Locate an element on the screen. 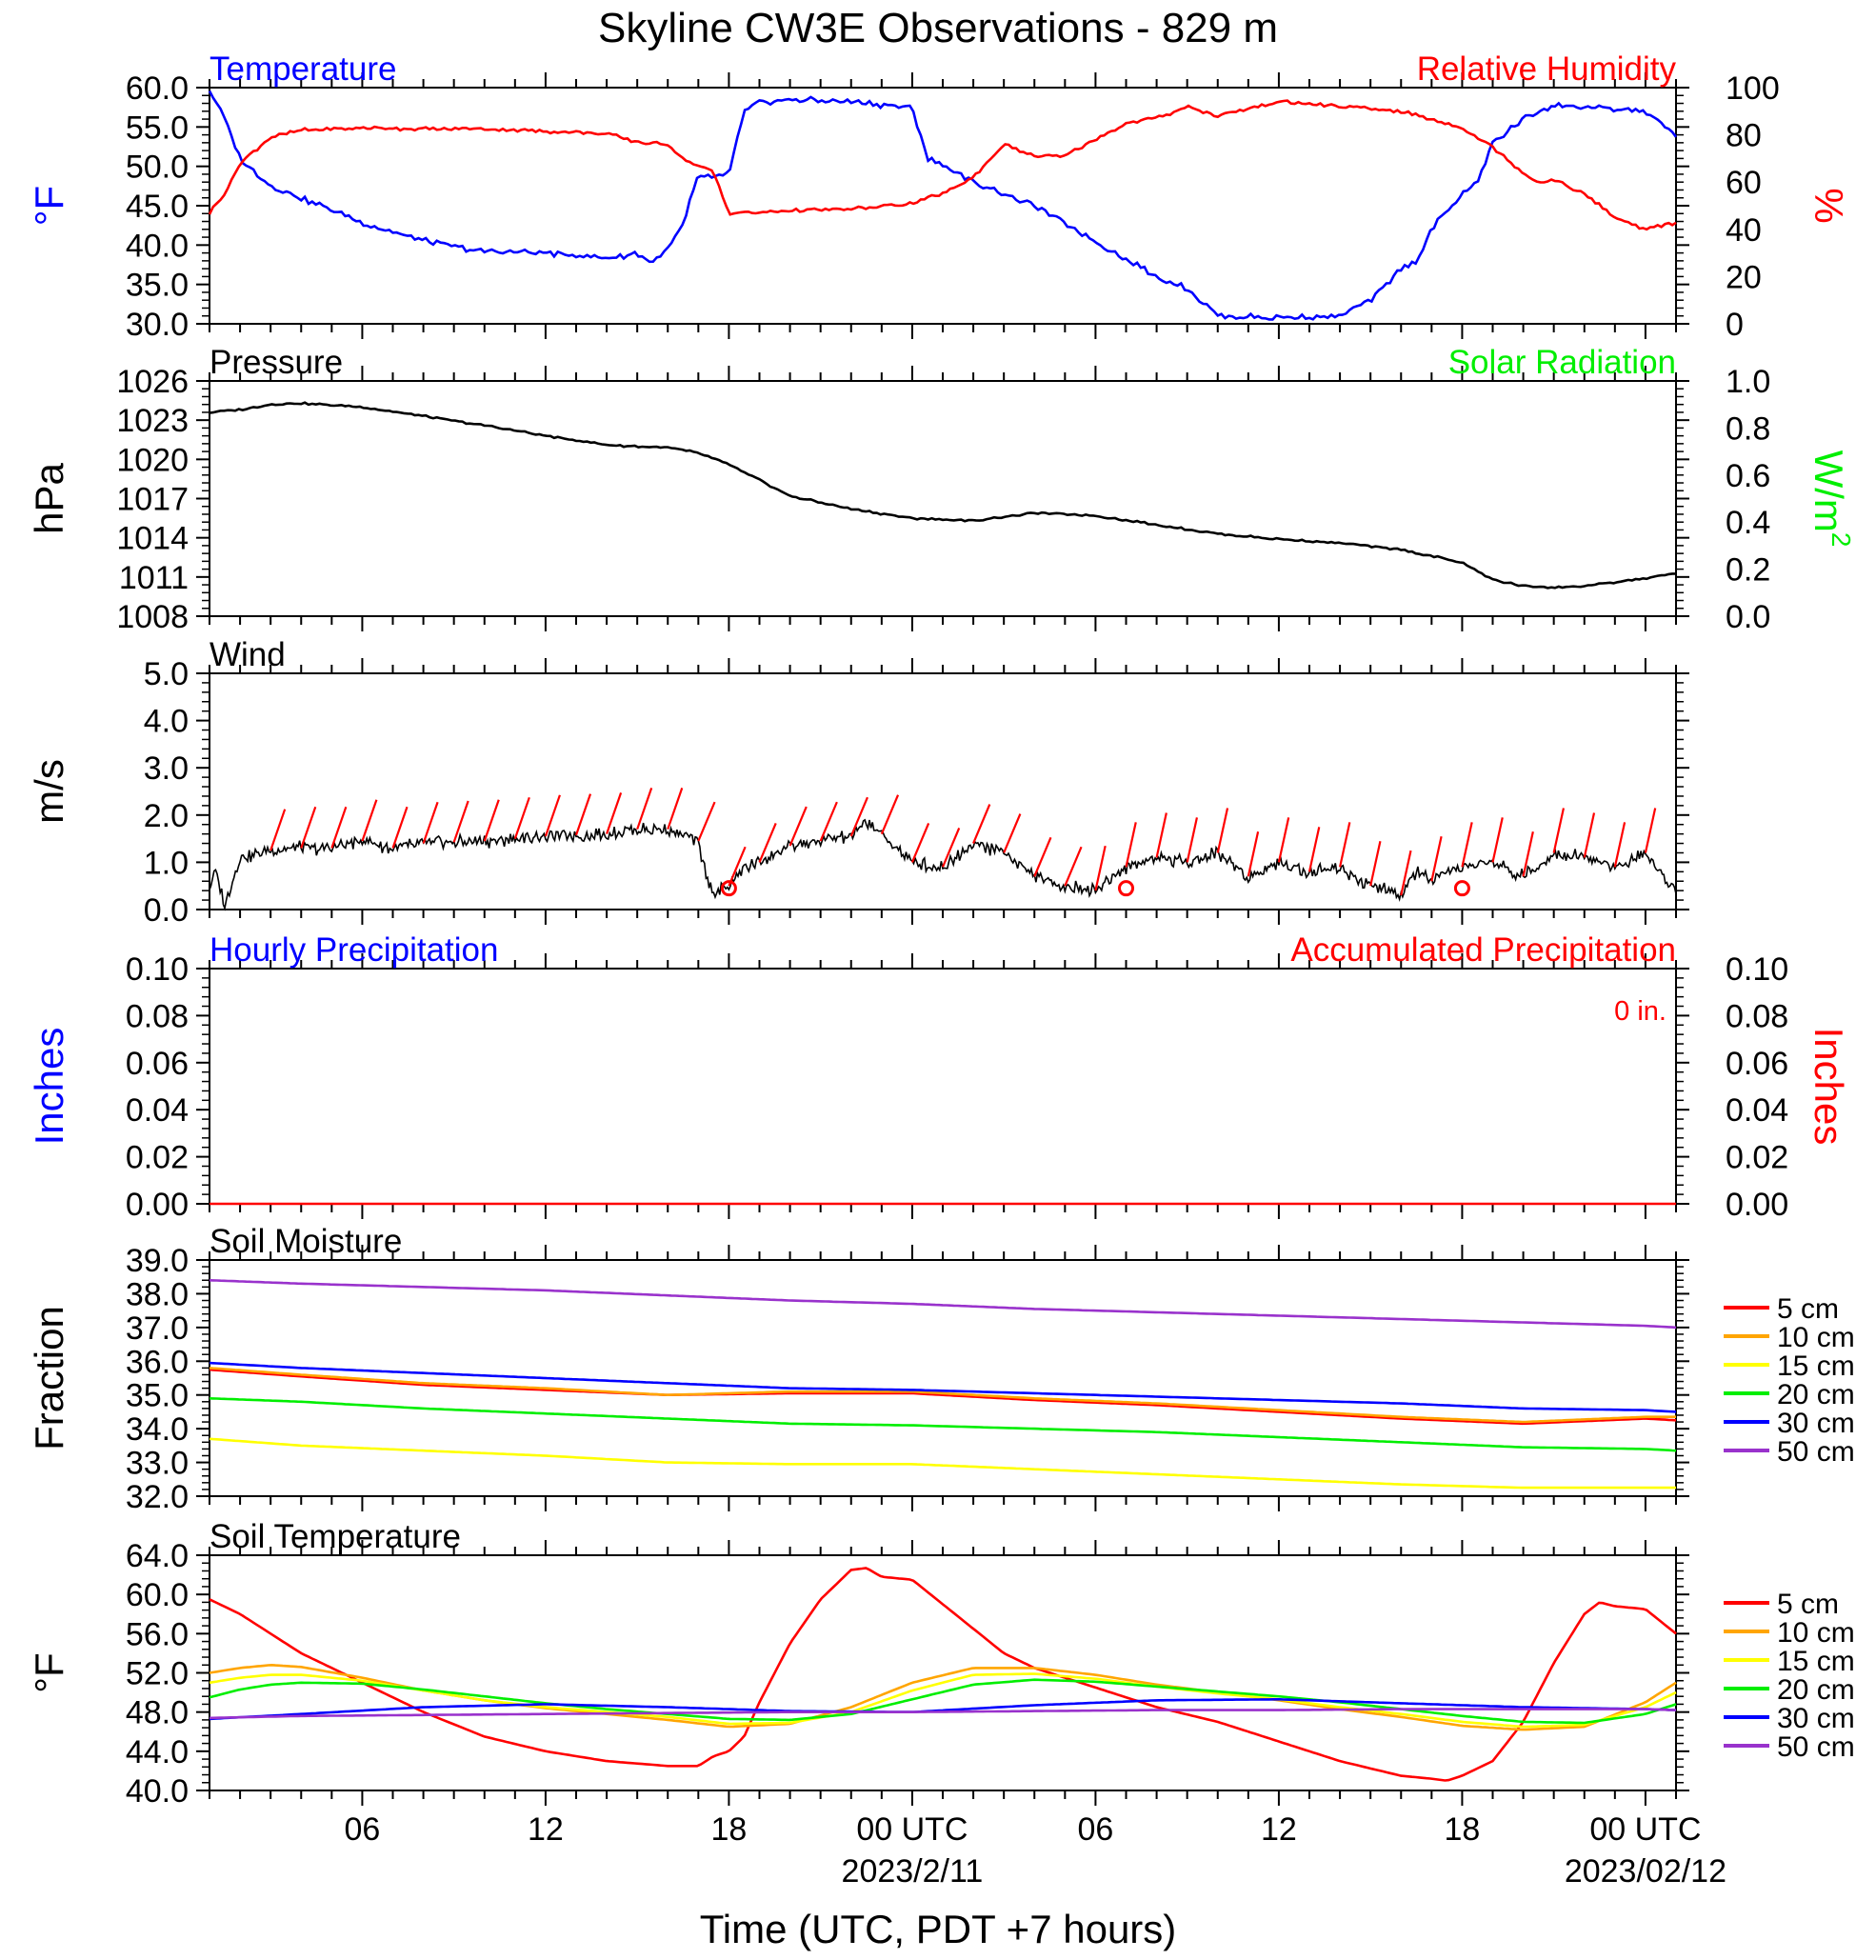 The height and width of the screenshot is (1960, 1876). y-tick-label-left: 0.08 is located at coordinates (157, 1016).